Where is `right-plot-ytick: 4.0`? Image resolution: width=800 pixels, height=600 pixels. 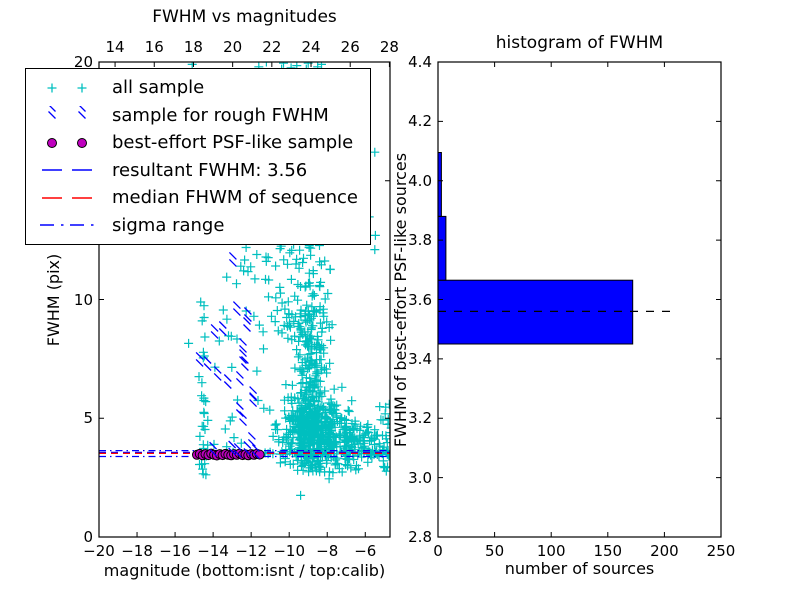 right-plot-ytick: 4.0 is located at coordinates (420, 180).